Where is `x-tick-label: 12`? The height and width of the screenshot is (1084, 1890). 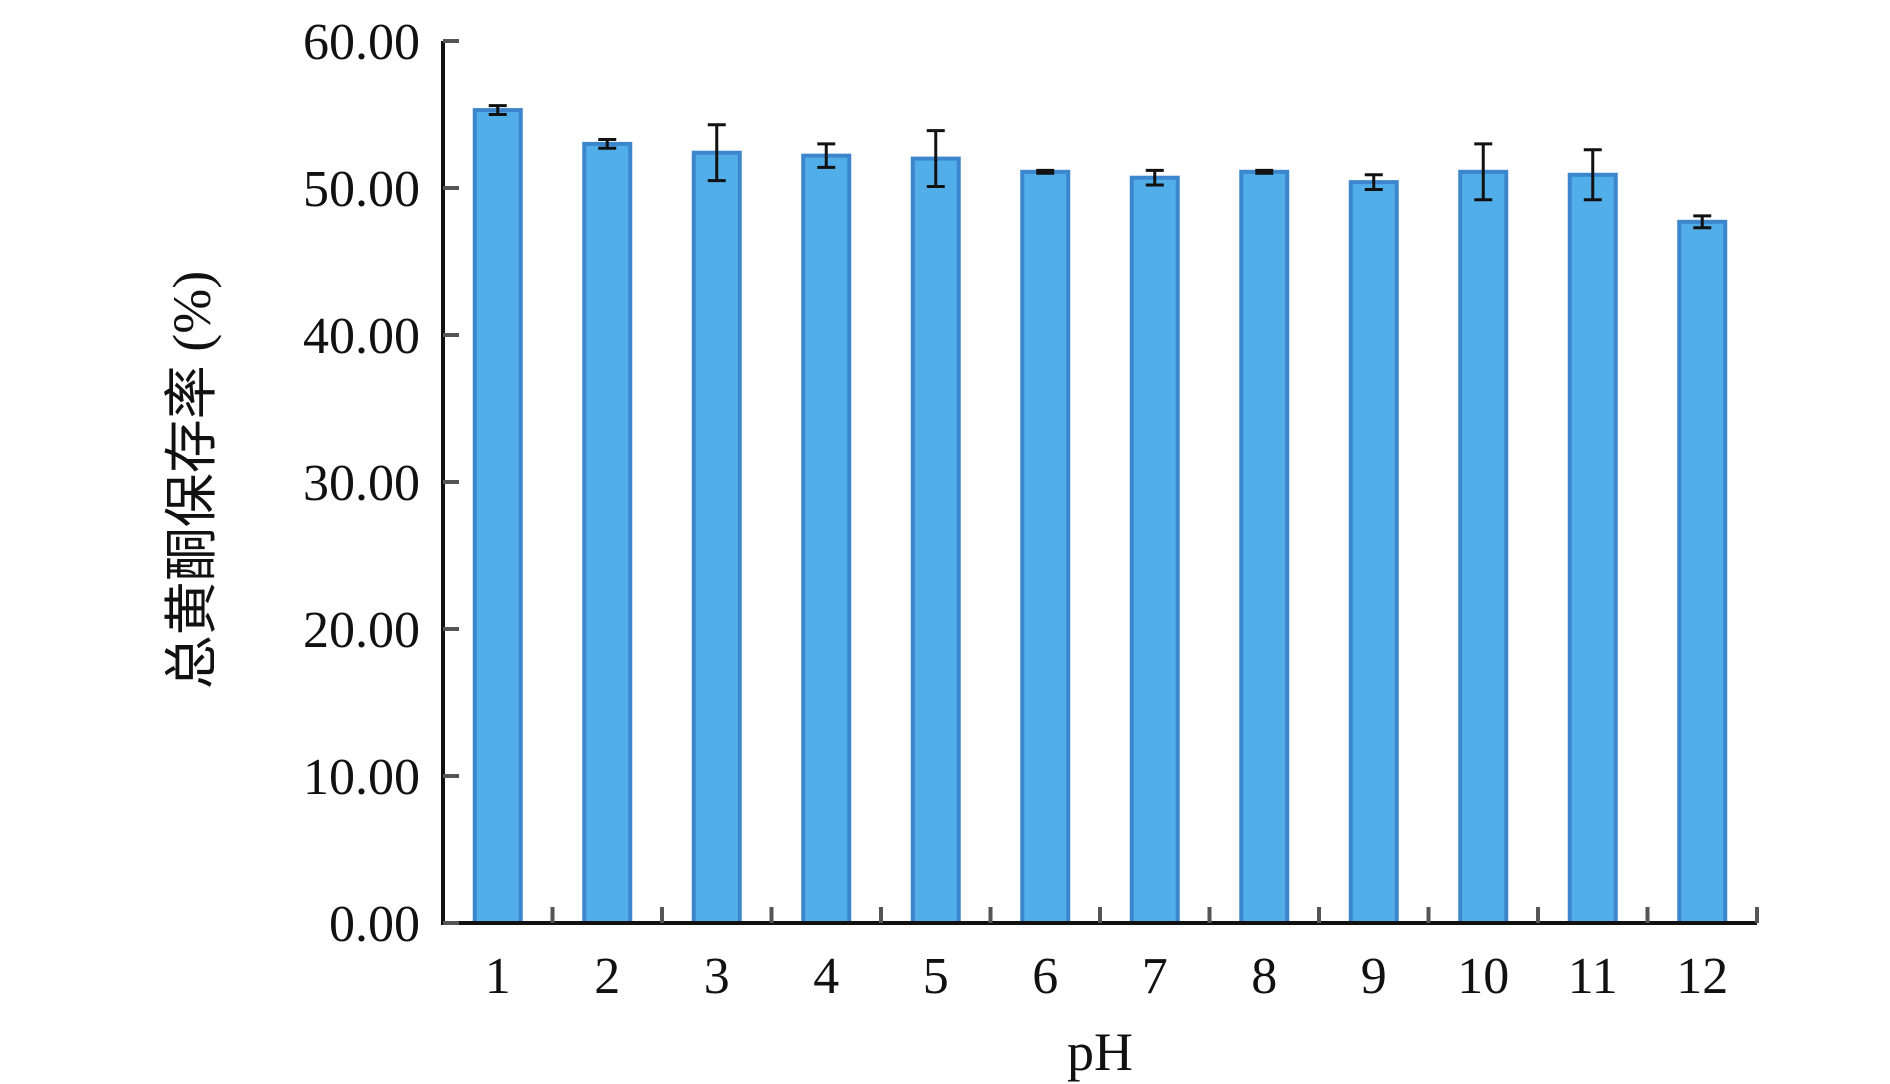
x-tick-label: 12 is located at coordinates (1702, 976).